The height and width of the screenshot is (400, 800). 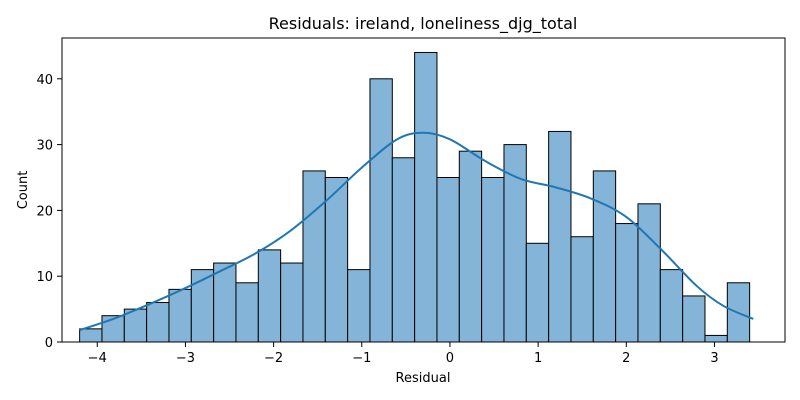 What do you see at coordinates (538, 358) in the screenshot?
I see `x-tick-label: 1` at bounding box center [538, 358].